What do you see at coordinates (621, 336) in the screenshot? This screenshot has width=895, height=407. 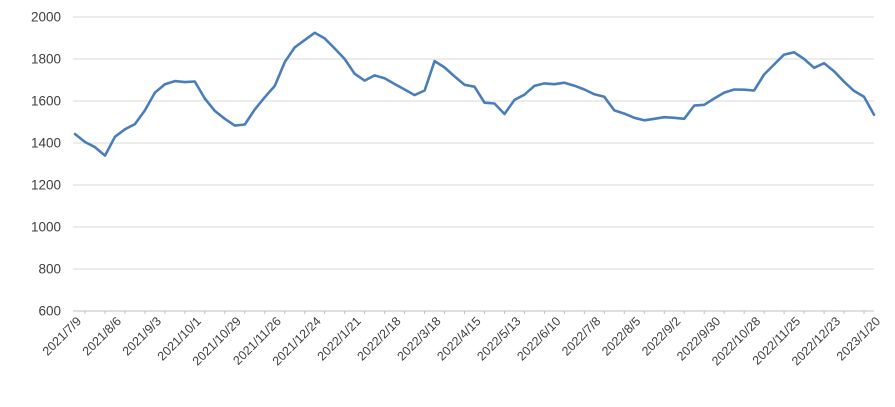 I see `x-axis-label: 2022/8/5` at bounding box center [621, 336].